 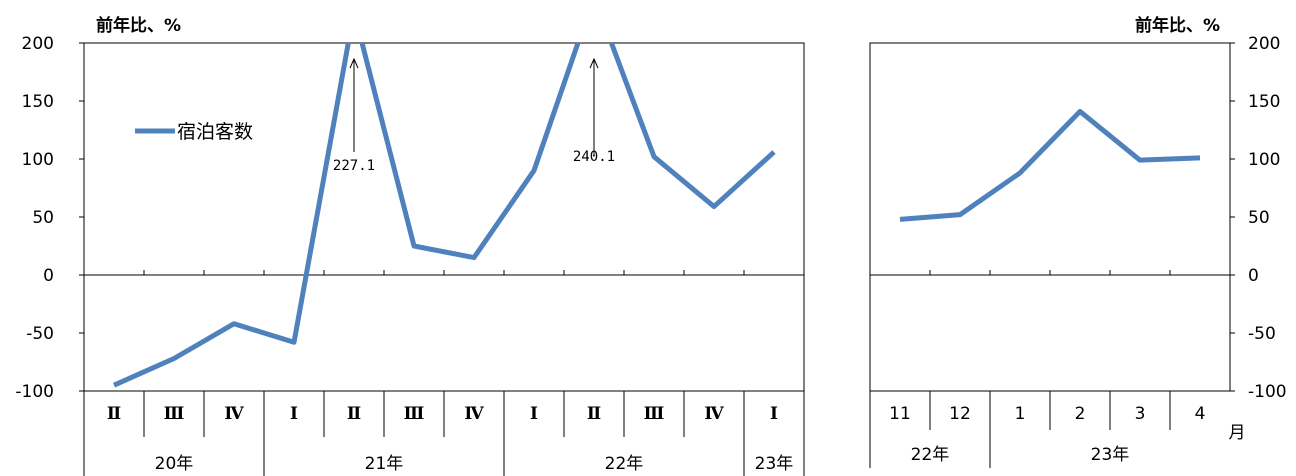 What do you see at coordinates (1140, 414) in the screenshot?
I see `right-month-label: 3` at bounding box center [1140, 414].